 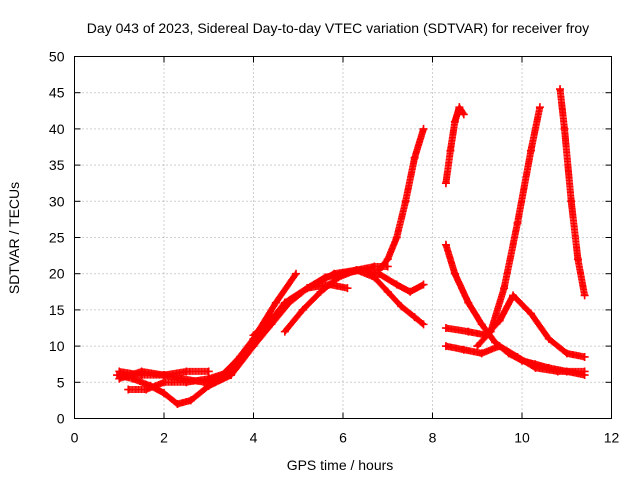 I want to click on y-tick-label: 30, so click(x=57, y=201).